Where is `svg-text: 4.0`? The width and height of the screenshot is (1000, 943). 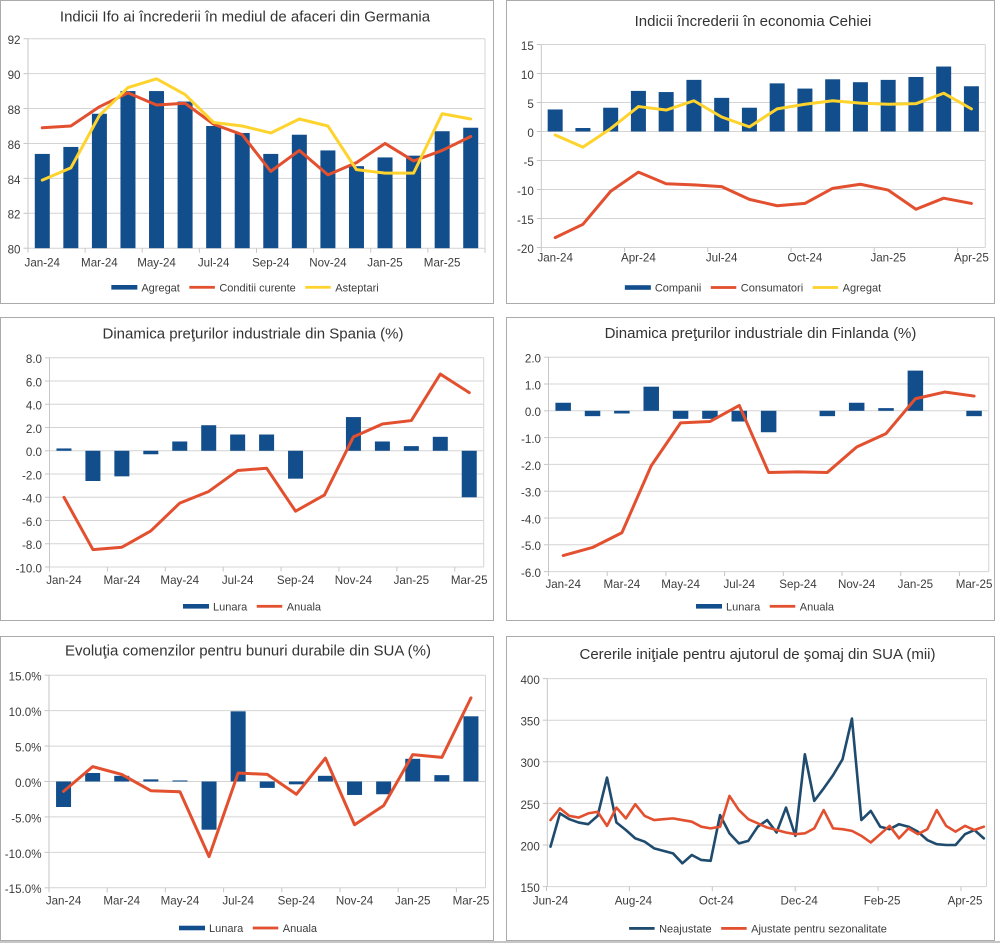 svg-text: 4.0 is located at coordinates (34, 406).